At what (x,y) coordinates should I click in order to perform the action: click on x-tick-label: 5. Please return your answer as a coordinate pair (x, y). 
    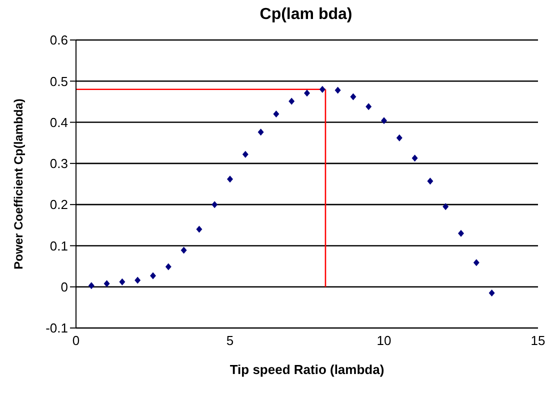
    Looking at the image, I should click on (230, 340).